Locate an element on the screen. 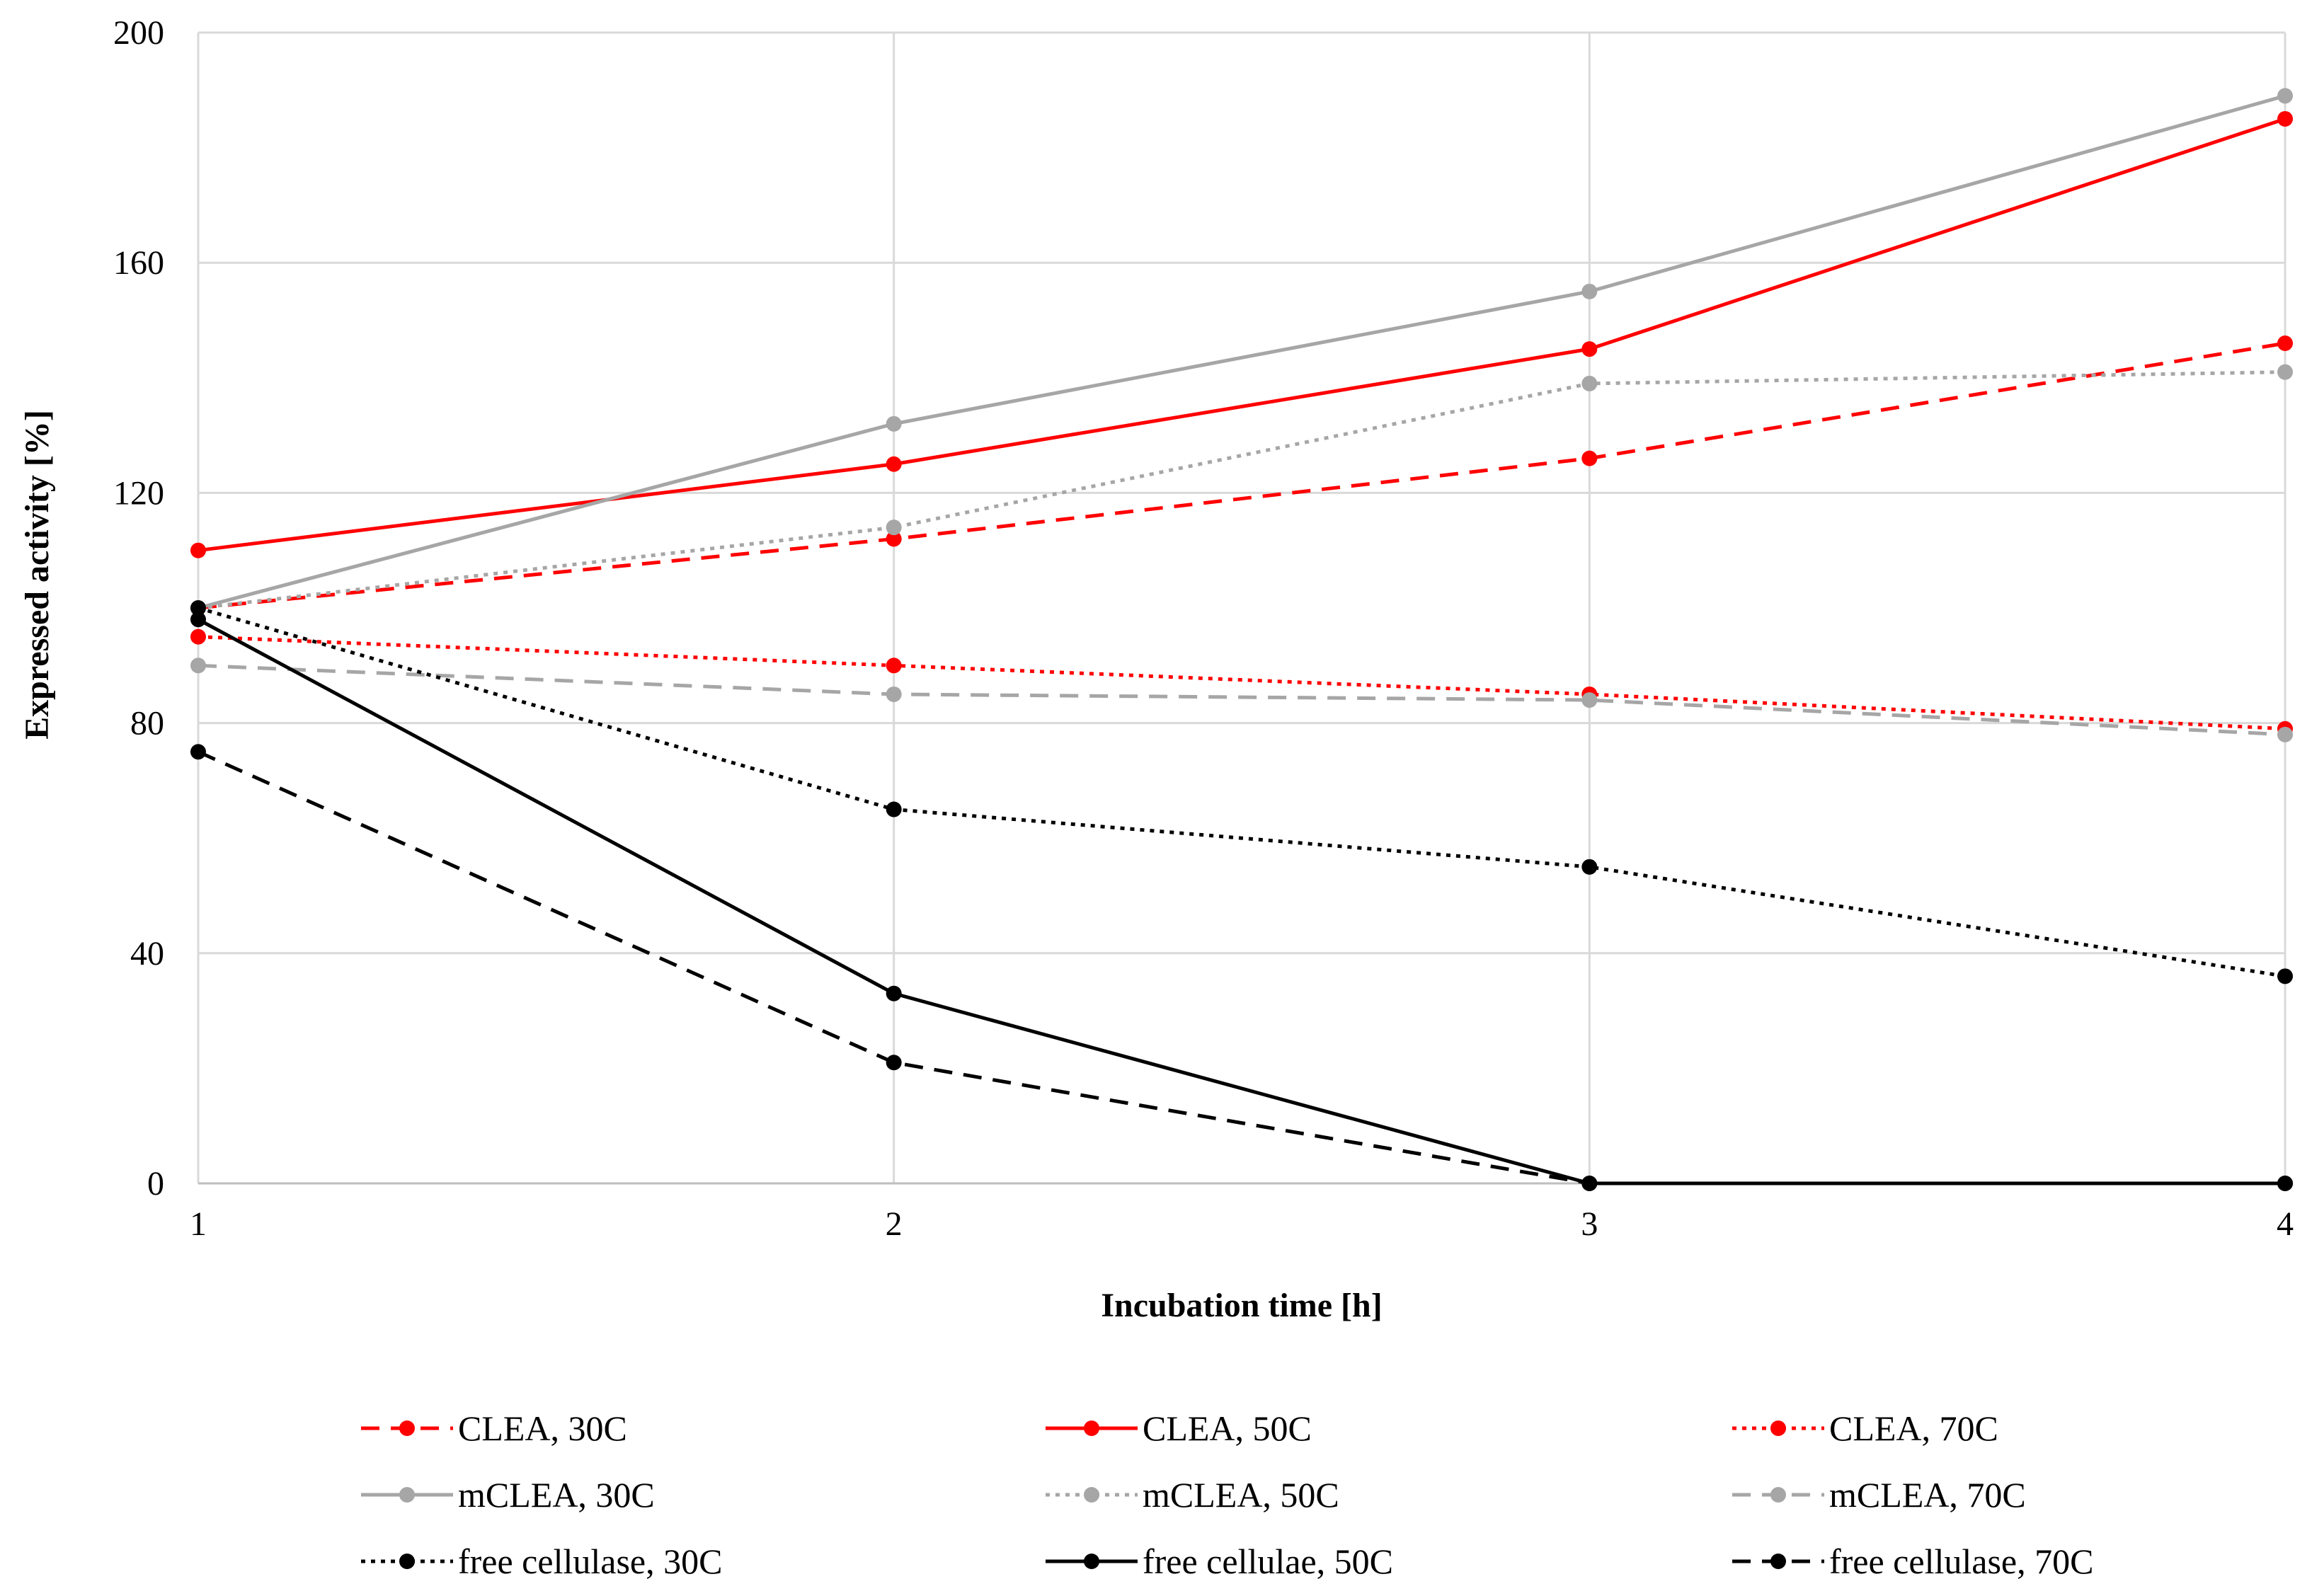 The width and height of the screenshot is (2312, 1596). y-tick-label-80: 80 is located at coordinates (147, 723).